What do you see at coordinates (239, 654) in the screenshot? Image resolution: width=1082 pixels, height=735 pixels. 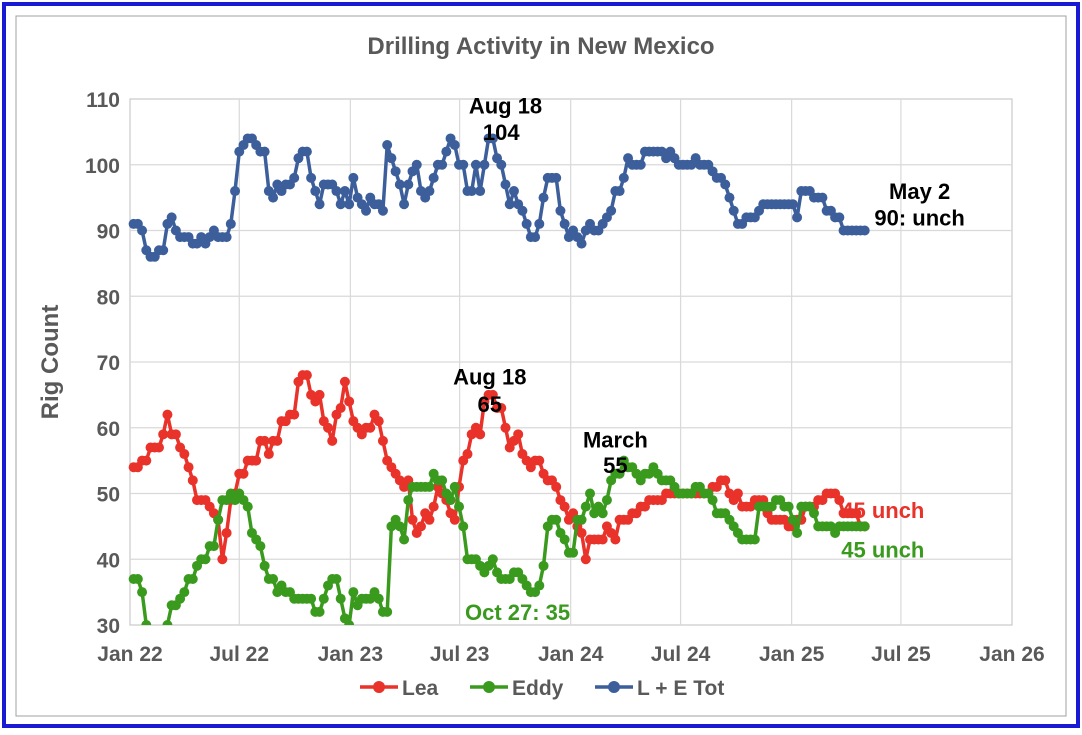 I see `x-tick-label: Jul 22` at bounding box center [239, 654].